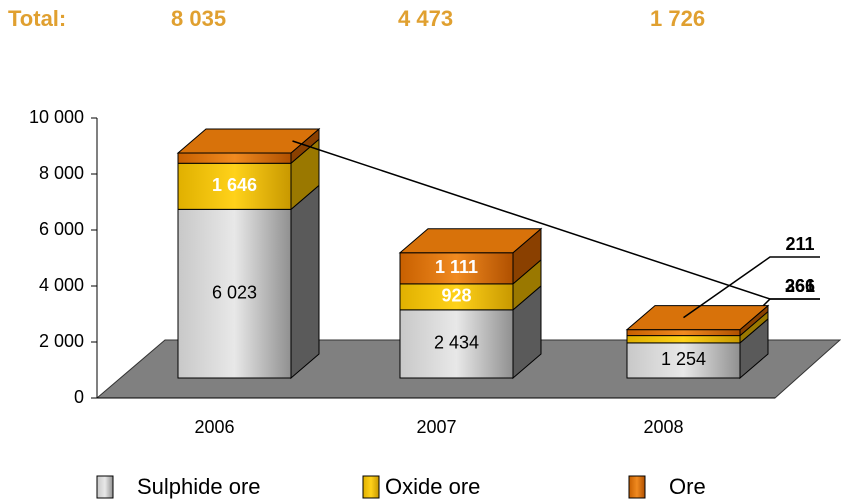 Image resolution: width=841 pixels, height=504 pixels. I want to click on value-label: 261, so click(800, 286).